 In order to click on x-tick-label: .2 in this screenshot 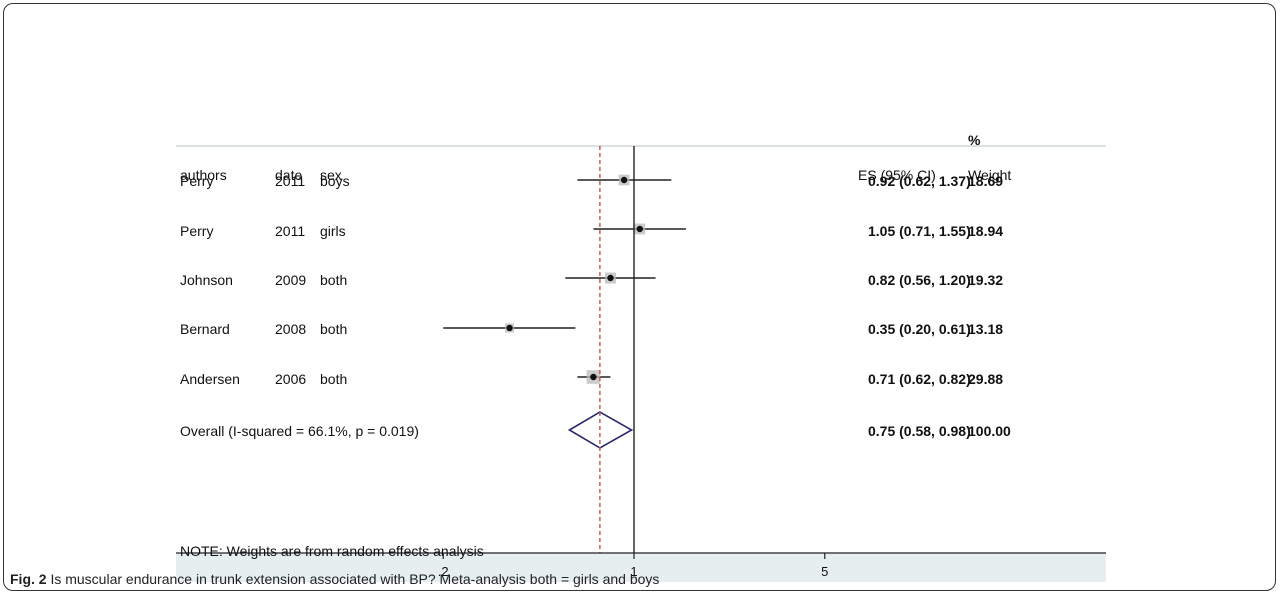, I will do `click(443, 571)`.